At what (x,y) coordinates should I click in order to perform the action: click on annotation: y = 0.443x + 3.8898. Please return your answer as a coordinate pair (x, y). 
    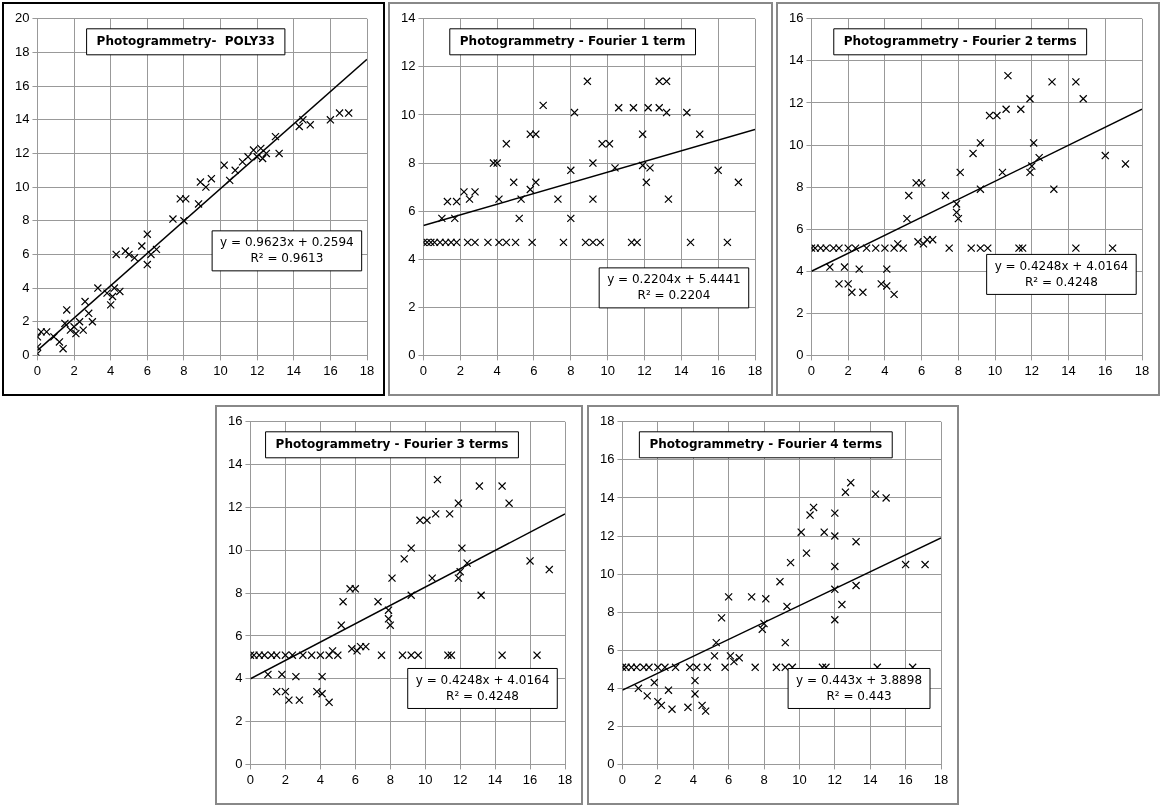
    Looking at the image, I should click on (859, 679).